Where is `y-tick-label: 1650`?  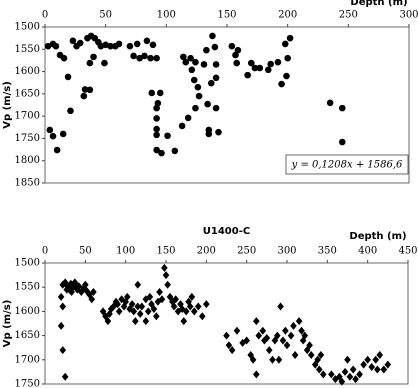
y-tick-label: 1650 is located at coordinates (27, 93).